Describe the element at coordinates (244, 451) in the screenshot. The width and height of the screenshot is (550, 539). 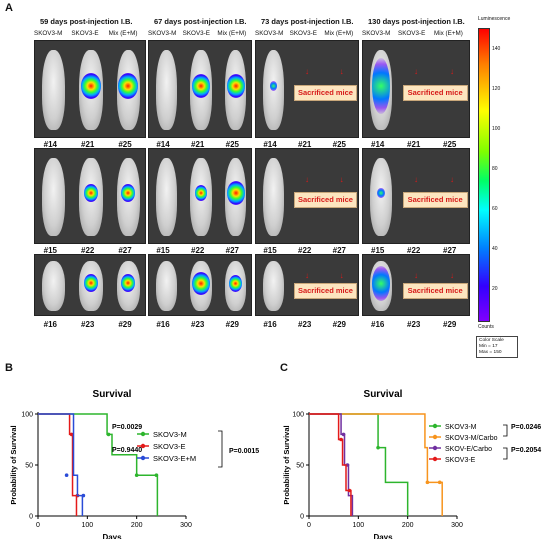
I see `p-value-annotation: P=0.0015` at that location.